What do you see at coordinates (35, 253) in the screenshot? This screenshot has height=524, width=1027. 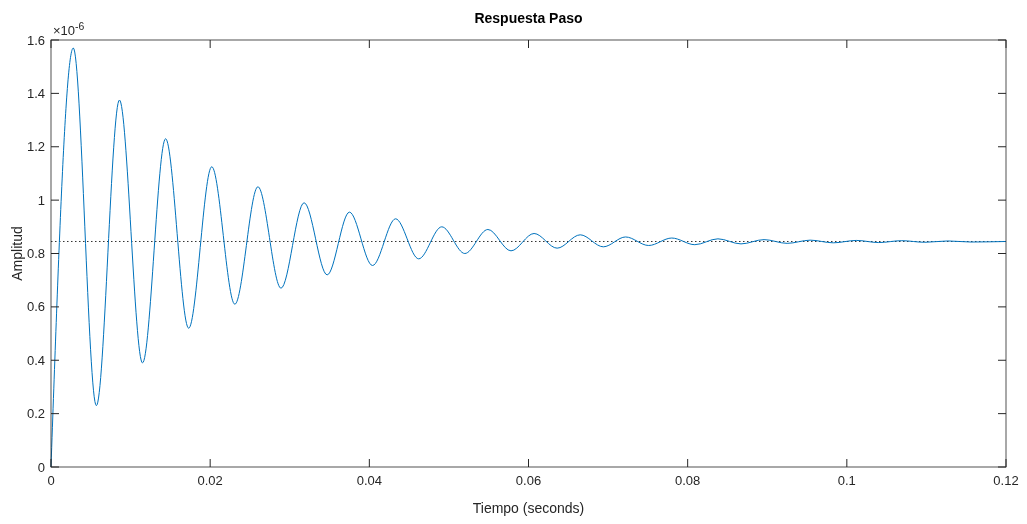 I see `y-tick-label: 0.8` at bounding box center [35, 253].